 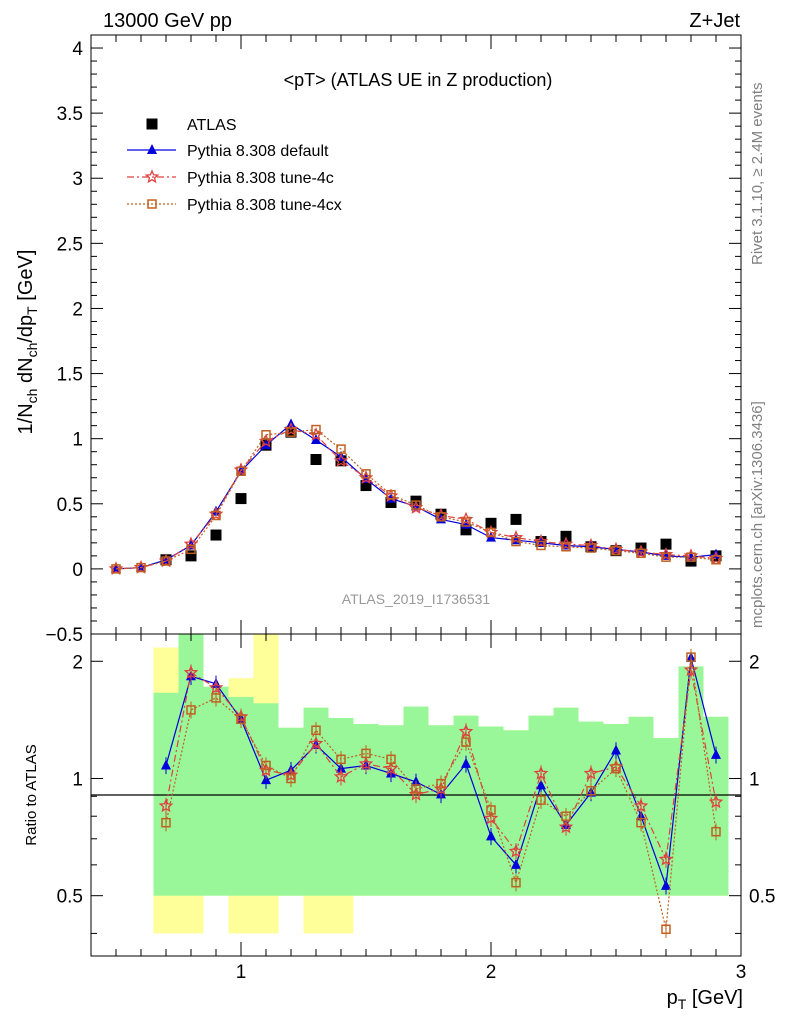 I want to click on main-y-tick-label: 2.5, so click(x=70, y=244).